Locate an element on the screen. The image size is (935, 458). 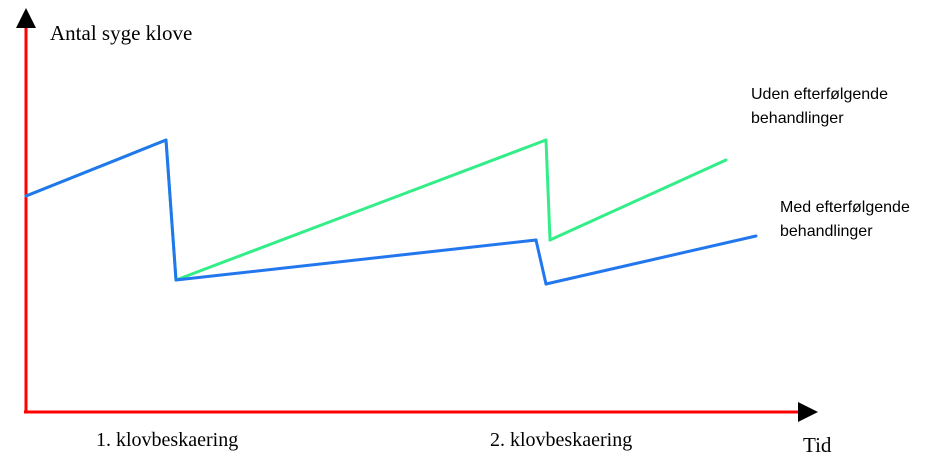
x-annotation-1: 1. klovbeskaering is located at coordinates (167, 440).